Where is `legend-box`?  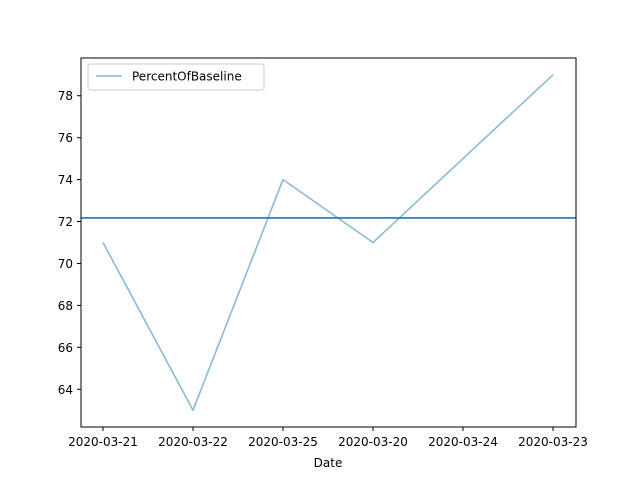
legend-box is located at coordinates (176, 77).